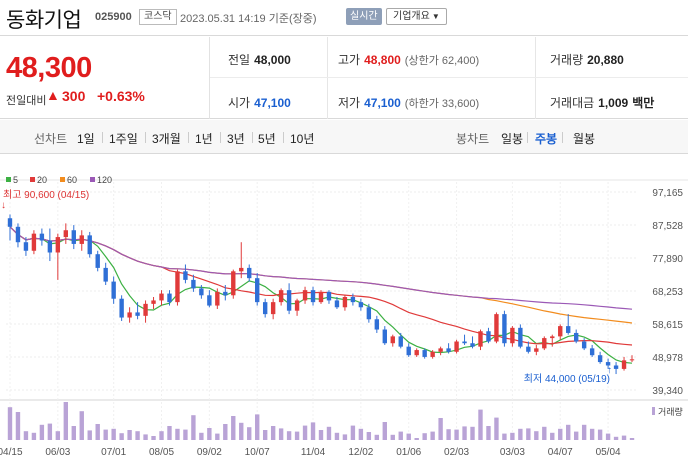  I want to click on tab-monthly-candle: 월봉, so click(584, 139).